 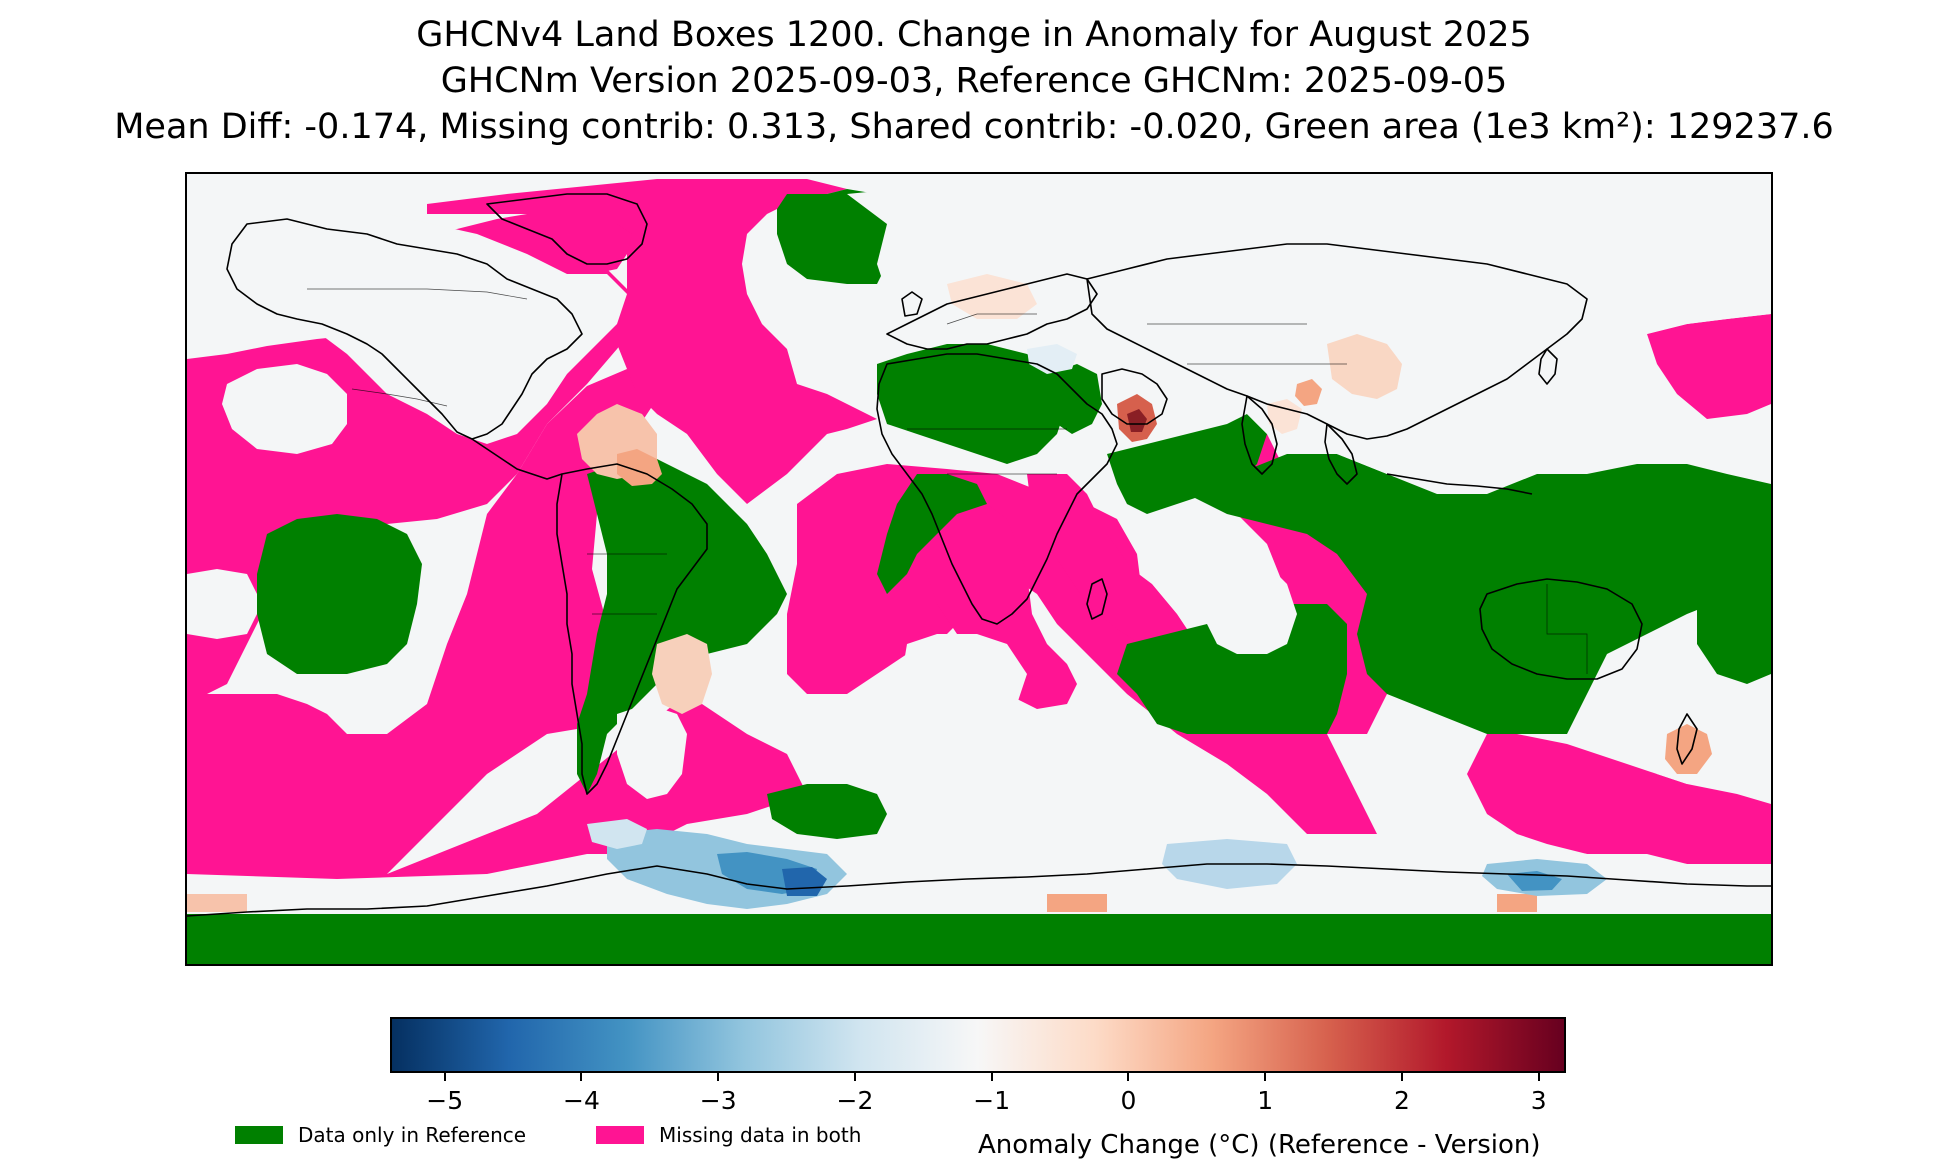 What do you see at coordinates (1308, 392) in the screenshot?
I see `warm-patch-bangladesh` at bounding box center [1308, 392].